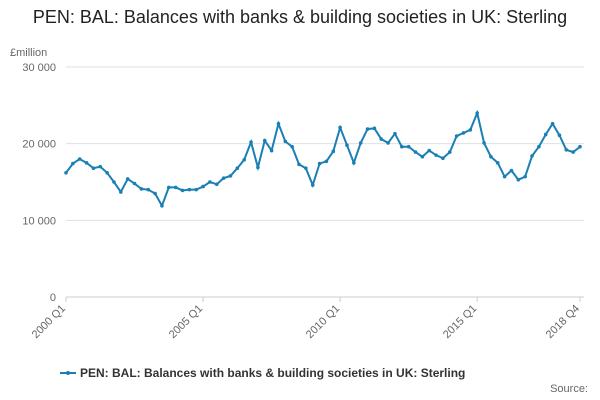 The width and height of the screenshot is (600, 400). What do you see at coordinates (186, 322) in the screenshot?
I see `x-tick-label: 2005 Q1` at bounding box center [186, 322].